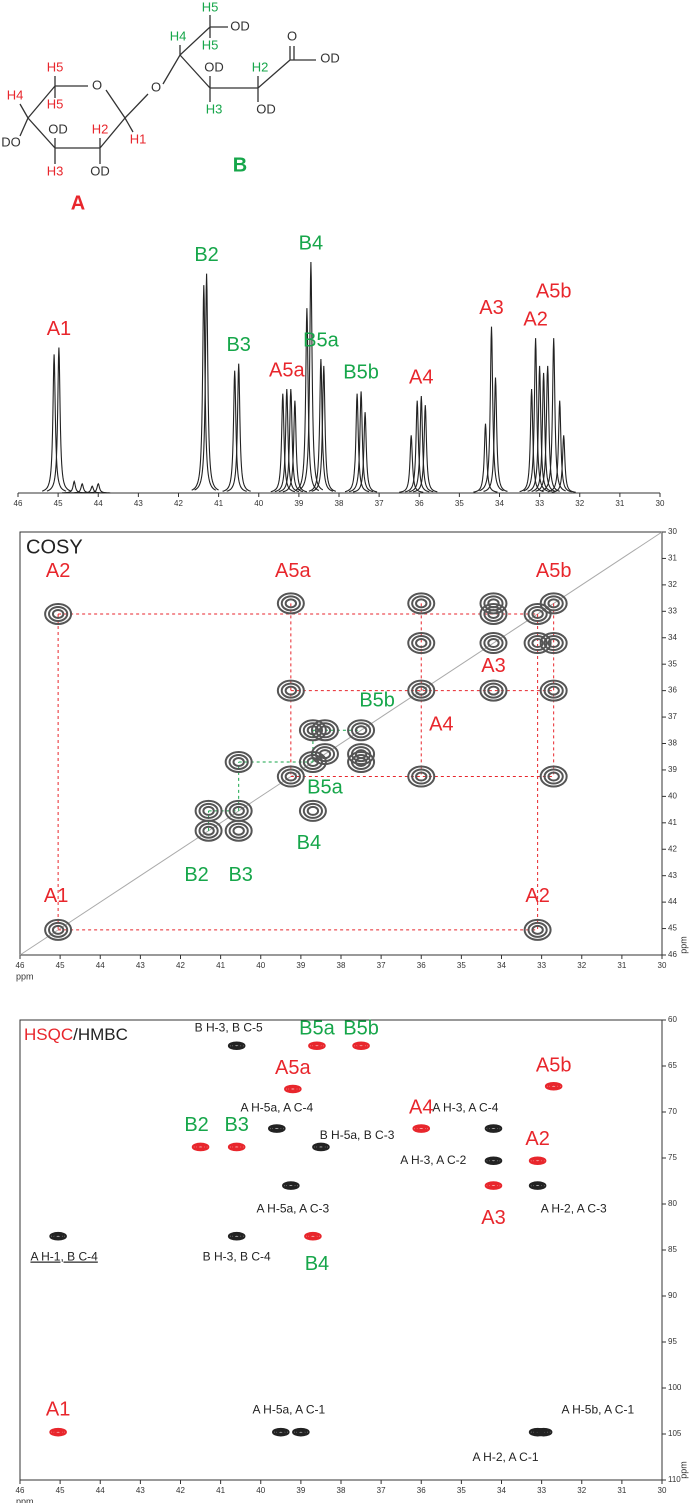 The height and width of the screenshot is (1503, 693). I want to click on x-tick-label: 44, so click(98, 503).